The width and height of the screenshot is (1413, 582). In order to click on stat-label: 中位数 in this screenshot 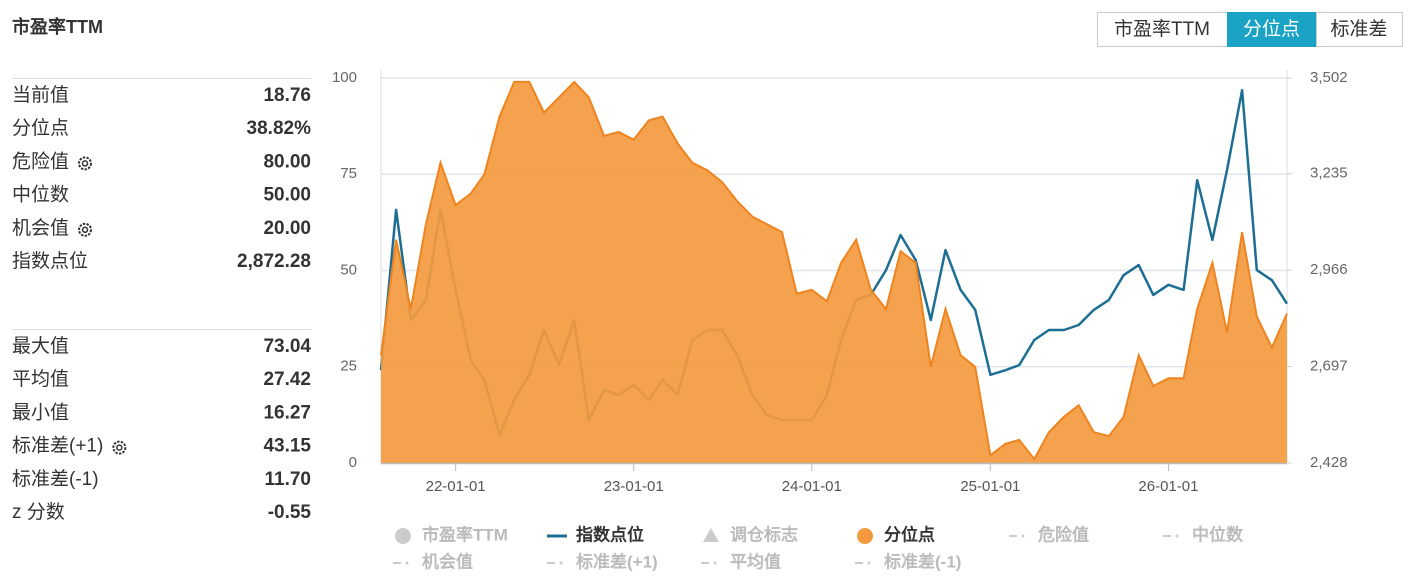, I will do `click(40, 195)`.